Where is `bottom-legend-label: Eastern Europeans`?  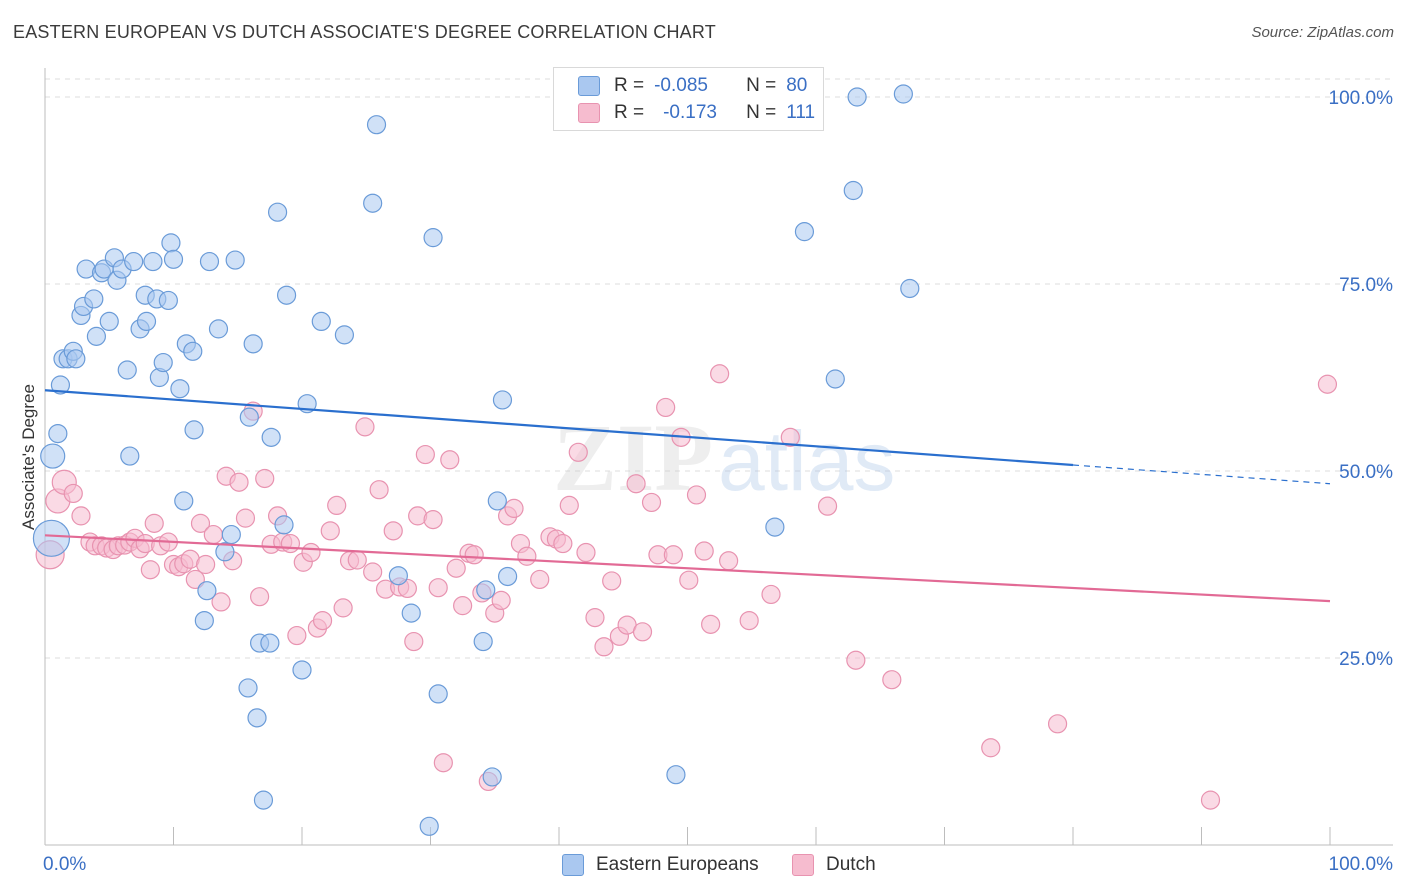
bottom-legend-label: Eastern Europeans is located at coordinates (677, 864).